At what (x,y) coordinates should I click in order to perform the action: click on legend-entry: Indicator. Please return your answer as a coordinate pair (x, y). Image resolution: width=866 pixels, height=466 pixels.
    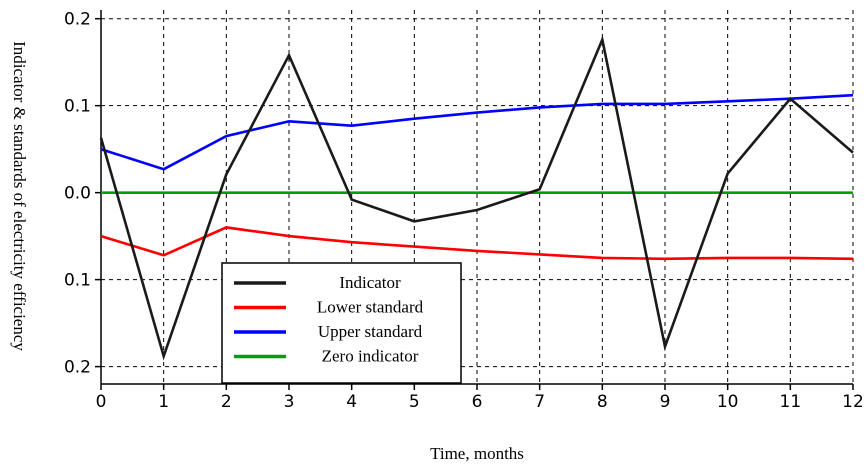
    Looking at the image, I should click on (370, 282).